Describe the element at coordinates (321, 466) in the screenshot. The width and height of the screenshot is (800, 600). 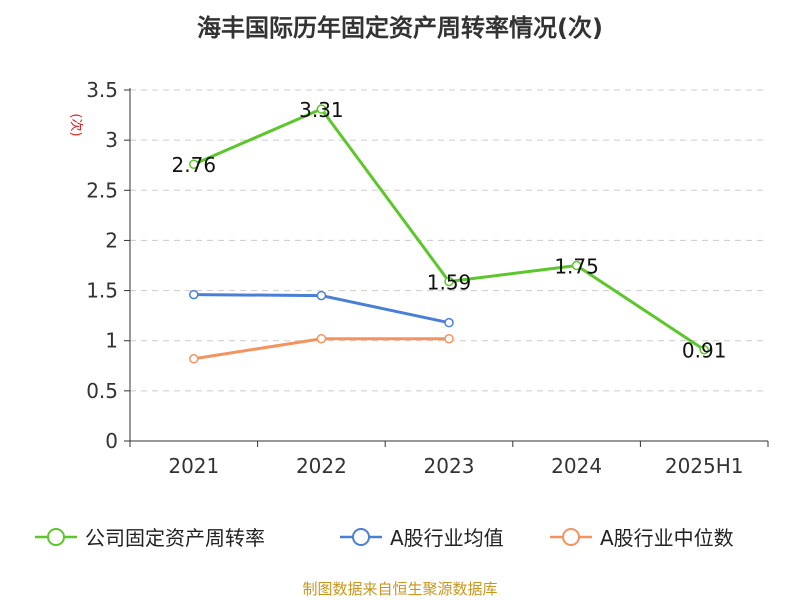
I see `x-tick-label: 2022` at that location.